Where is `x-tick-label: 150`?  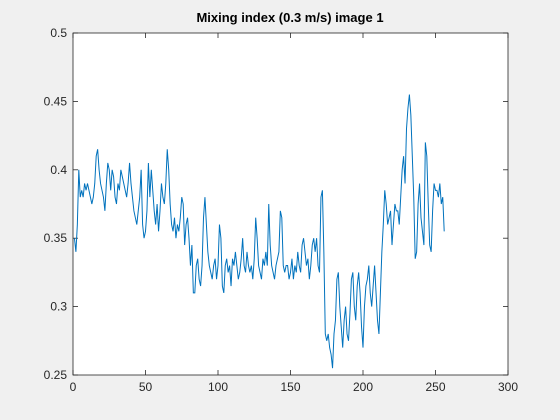
x-tick-label: 150 is located at coordinates (290, 387).